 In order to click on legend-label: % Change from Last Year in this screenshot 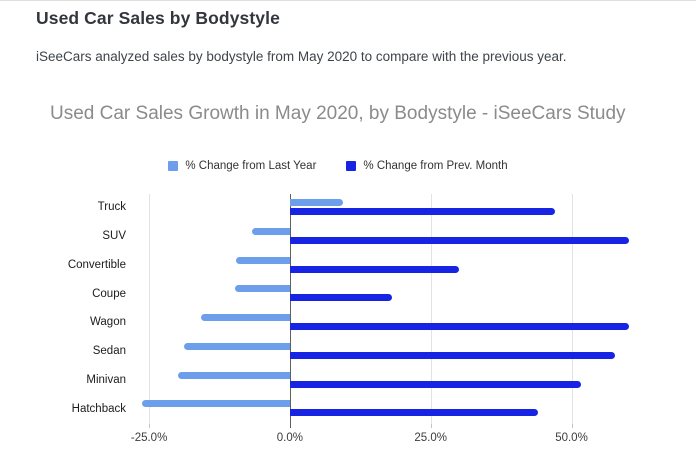, I will do `click(251, 166)`.